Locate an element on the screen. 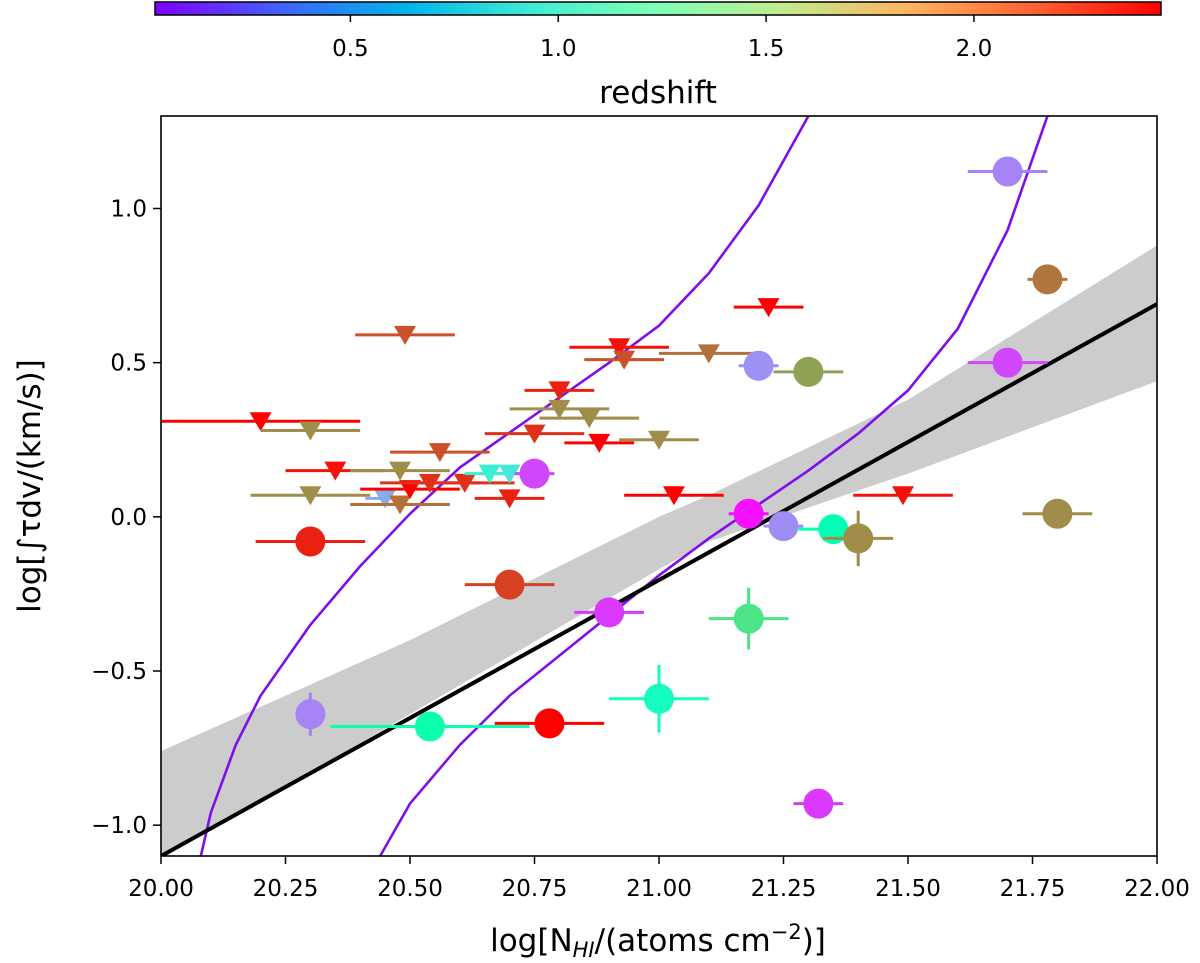  x-tick-label: 20.00 is located at coordinates (161, 889).